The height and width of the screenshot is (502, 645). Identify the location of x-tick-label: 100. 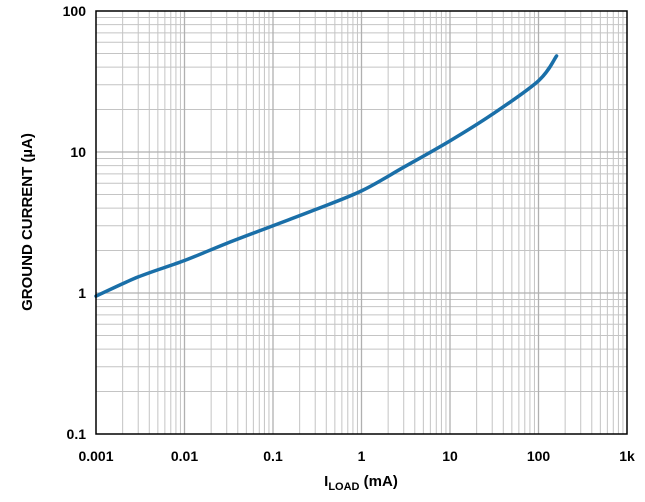
(539, 456).